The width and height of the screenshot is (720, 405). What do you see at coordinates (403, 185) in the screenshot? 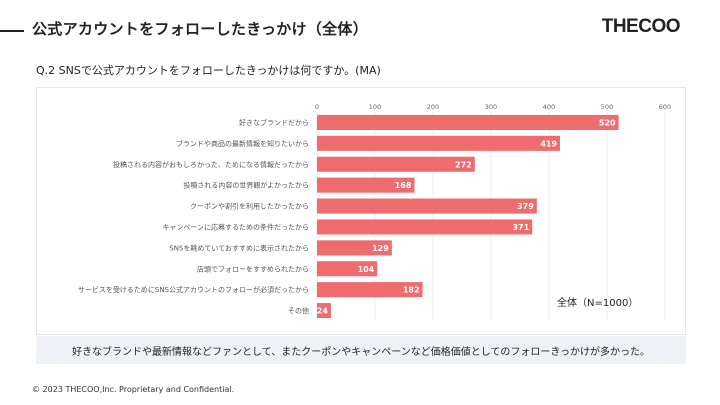
I see `value-label-3: 168` at bounding box center [403, 185].